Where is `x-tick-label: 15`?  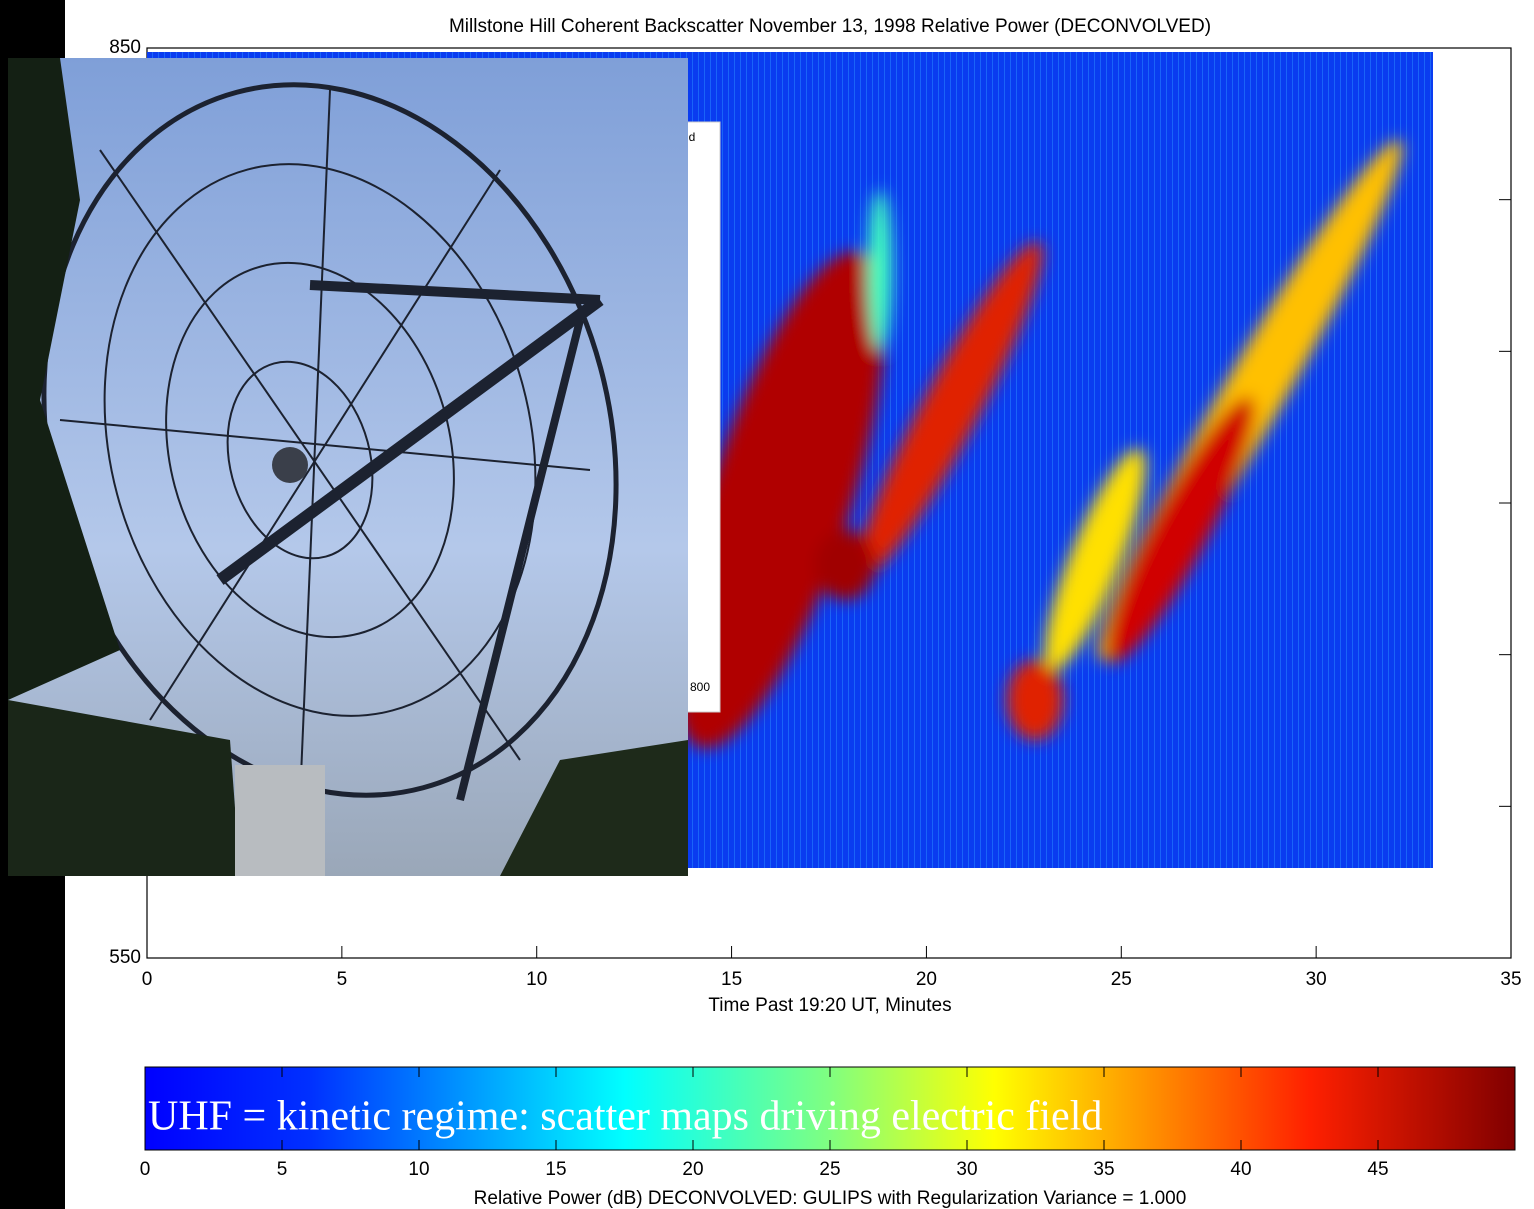 x-tick-label: 15 is located at coordinates (731, 979).